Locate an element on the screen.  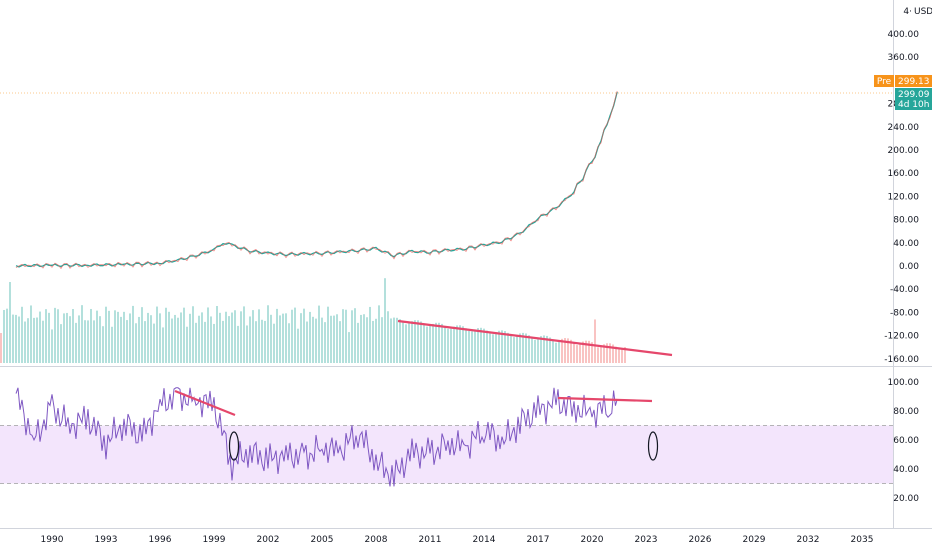
price-tick-label: -160.00 is located at coordinates (901, 360).